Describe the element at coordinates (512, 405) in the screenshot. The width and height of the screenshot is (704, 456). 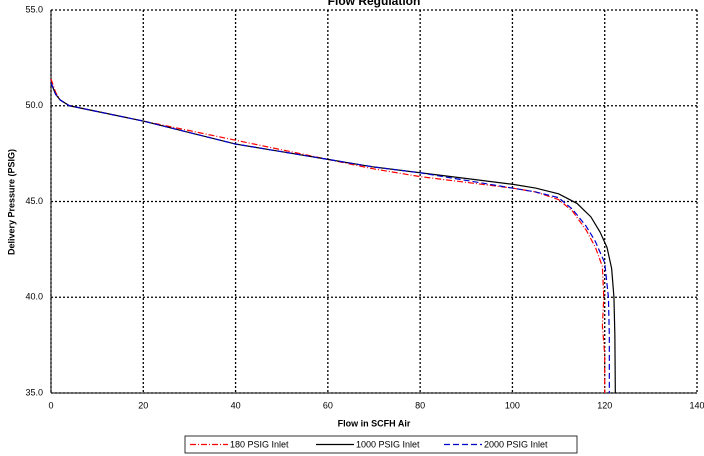
I see `x-tick-label: 100` at that location.